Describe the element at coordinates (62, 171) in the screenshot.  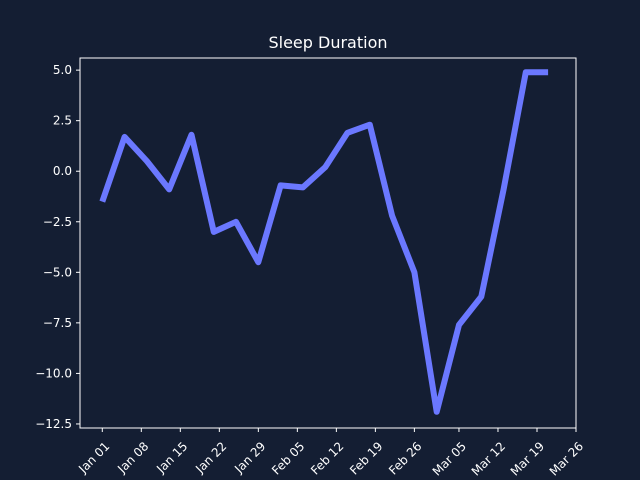
I see `y-tick-label: 0.0` at that location.